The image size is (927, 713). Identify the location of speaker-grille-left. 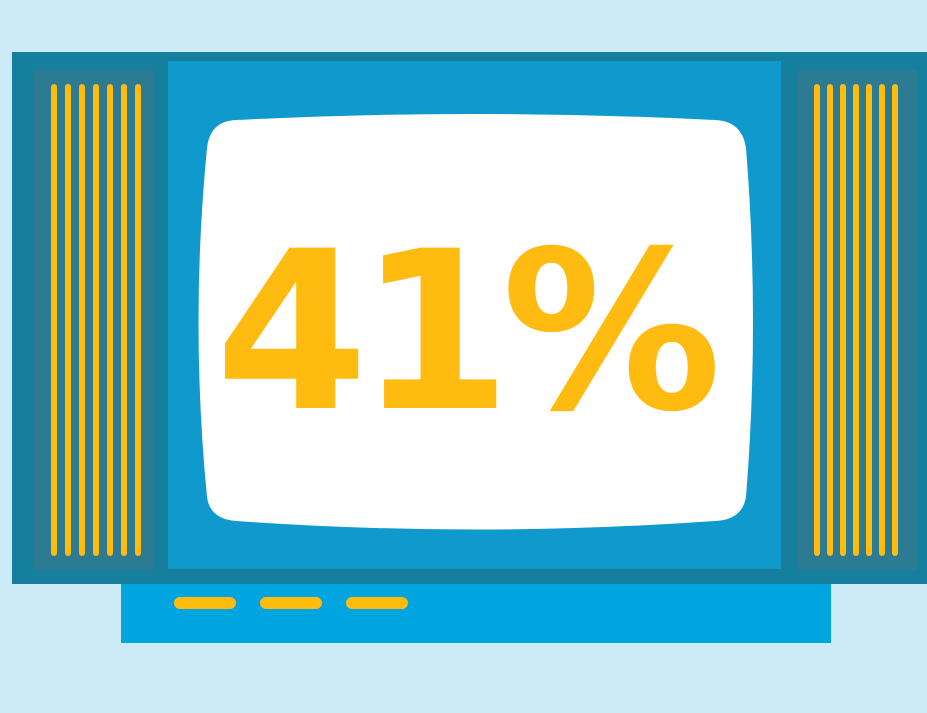
(93, 320).